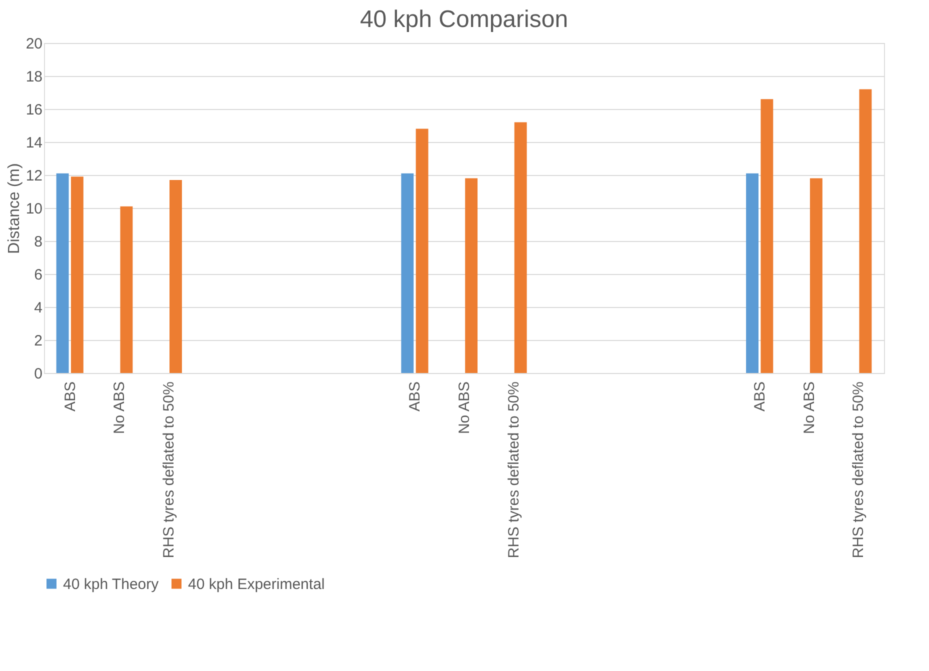 The image size is (929, 671). Describe the element at coordinates (34, 44) in the screenshot. I see `y-tick-label: 20` at that location.